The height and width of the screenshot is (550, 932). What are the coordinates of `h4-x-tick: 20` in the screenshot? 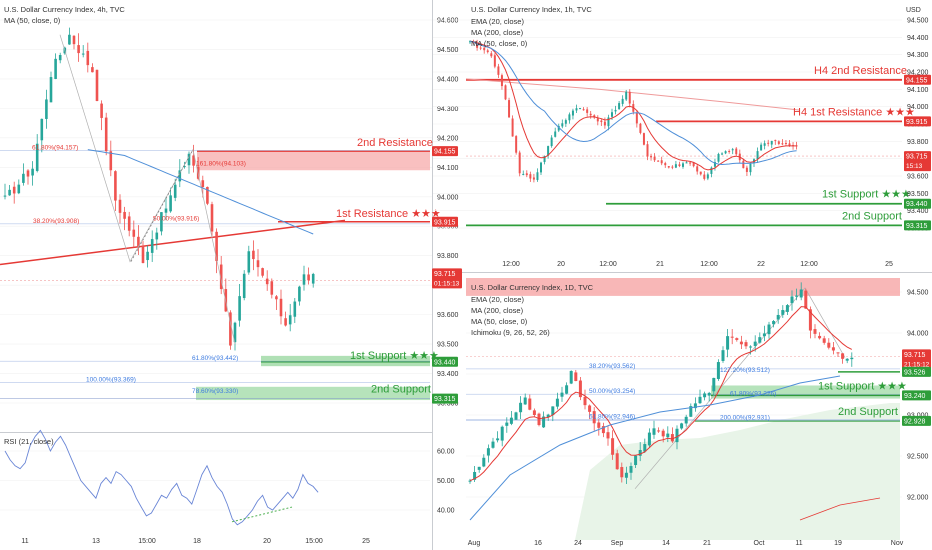 It's located at (267, 541).